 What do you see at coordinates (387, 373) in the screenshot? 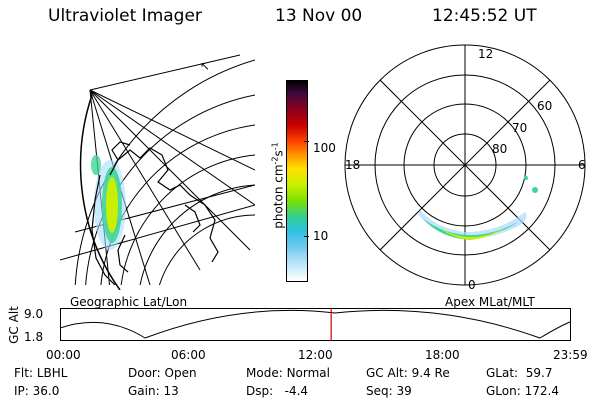
I see `gcalt-label: GC Alt:` at bounding box center [387, 373].